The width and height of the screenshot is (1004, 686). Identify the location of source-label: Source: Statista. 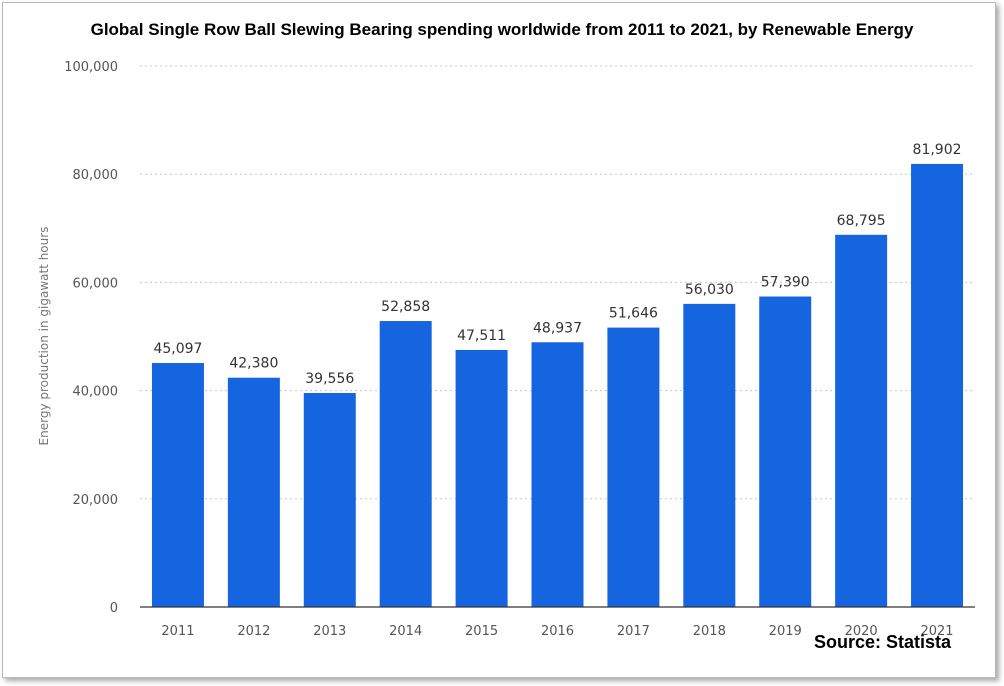
(883, 642).